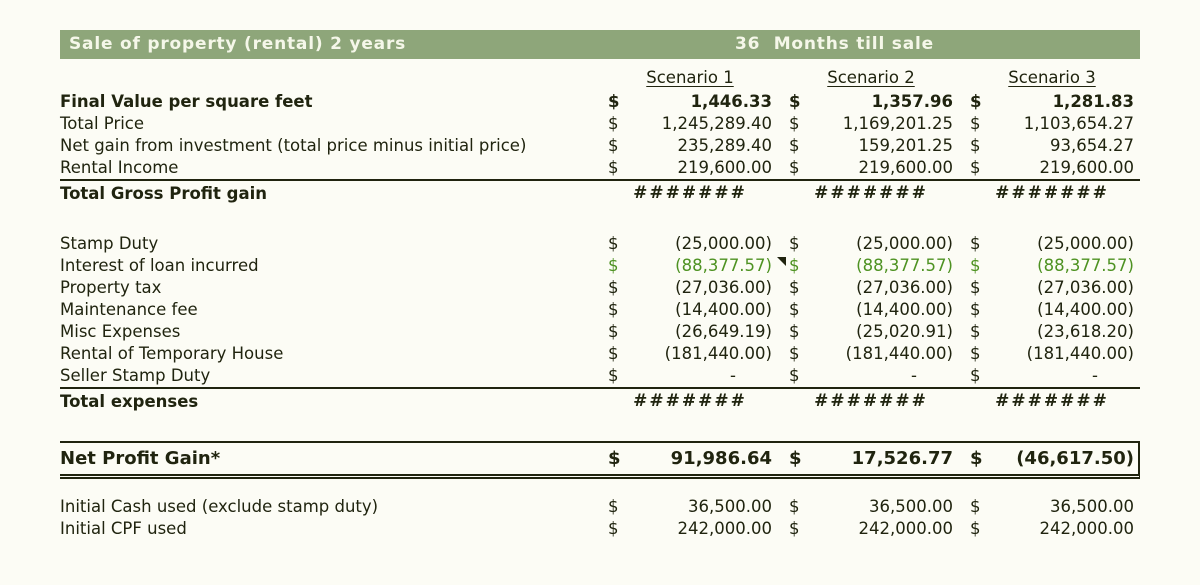 The height and width of the screenshot is (585, 1200). I want to click on cell-value: 1,103,654.27, so click(1078, 123).